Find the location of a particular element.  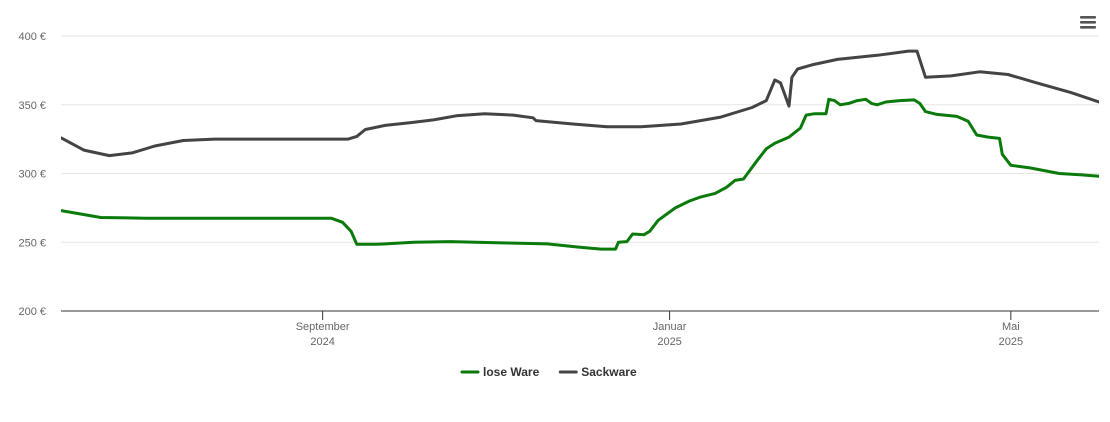

y-tick-label: 350 € is located at coordinates (32, 106).